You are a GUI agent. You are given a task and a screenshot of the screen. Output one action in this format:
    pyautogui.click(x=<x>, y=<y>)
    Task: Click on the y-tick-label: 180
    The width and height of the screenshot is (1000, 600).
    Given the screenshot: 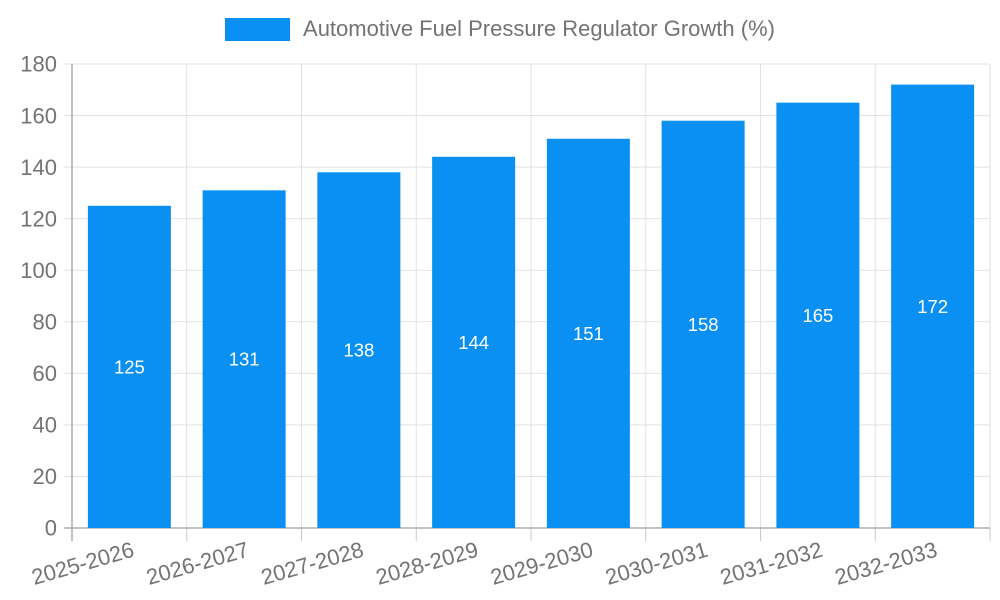 What is the action you would take?
    pyautogui.click(x=38, y=64)
    